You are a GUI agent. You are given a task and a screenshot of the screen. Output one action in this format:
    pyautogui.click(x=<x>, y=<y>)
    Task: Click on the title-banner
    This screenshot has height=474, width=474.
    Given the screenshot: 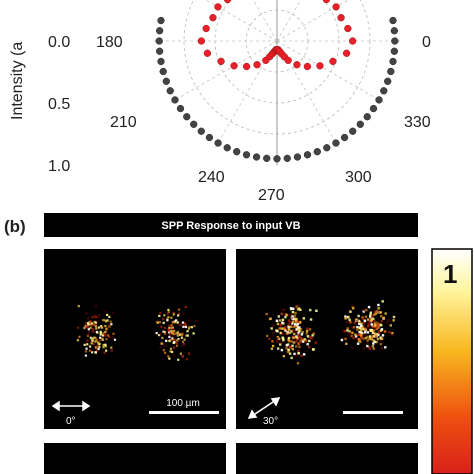 What is the action you would take?
    pyautogui.click(x=231, y=225)
    